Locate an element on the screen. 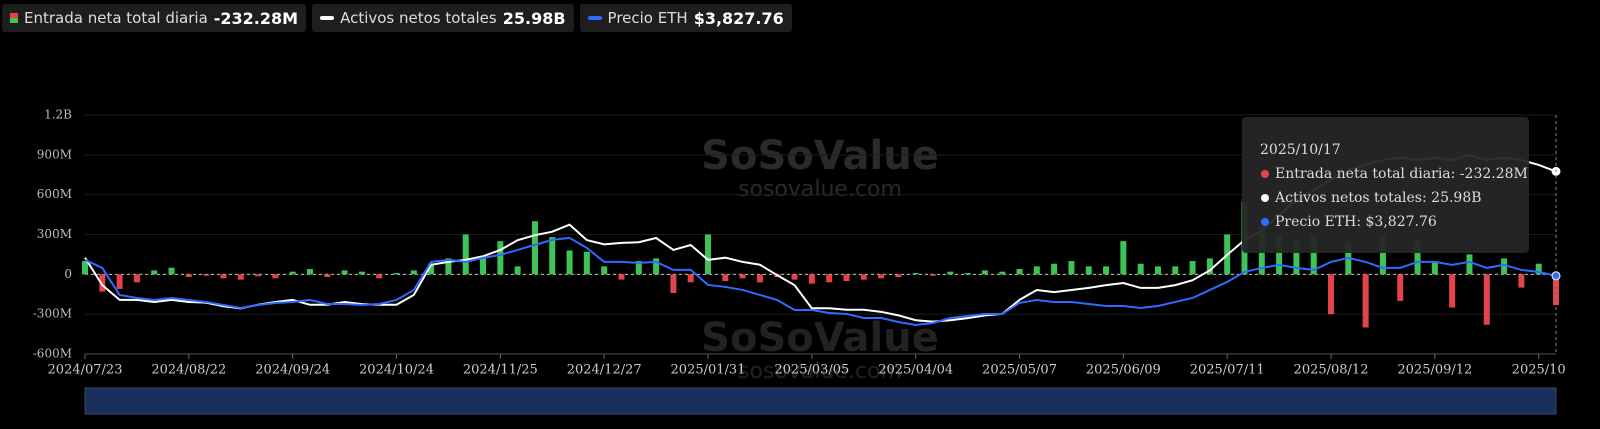 This screenshot has width=1600, height=429. y-tick-label: 0 is located at coordinates (68, 274).